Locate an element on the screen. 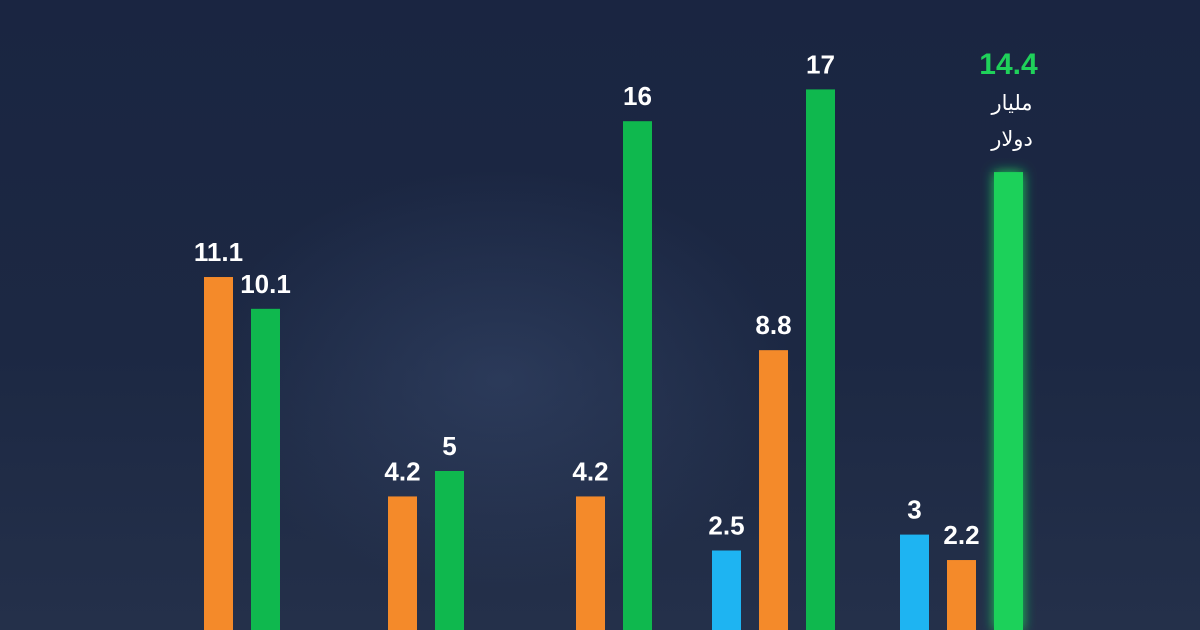 The width and height of the screenshot is (1200, 630). data-label: 17 is located at coordinates (820, 64).